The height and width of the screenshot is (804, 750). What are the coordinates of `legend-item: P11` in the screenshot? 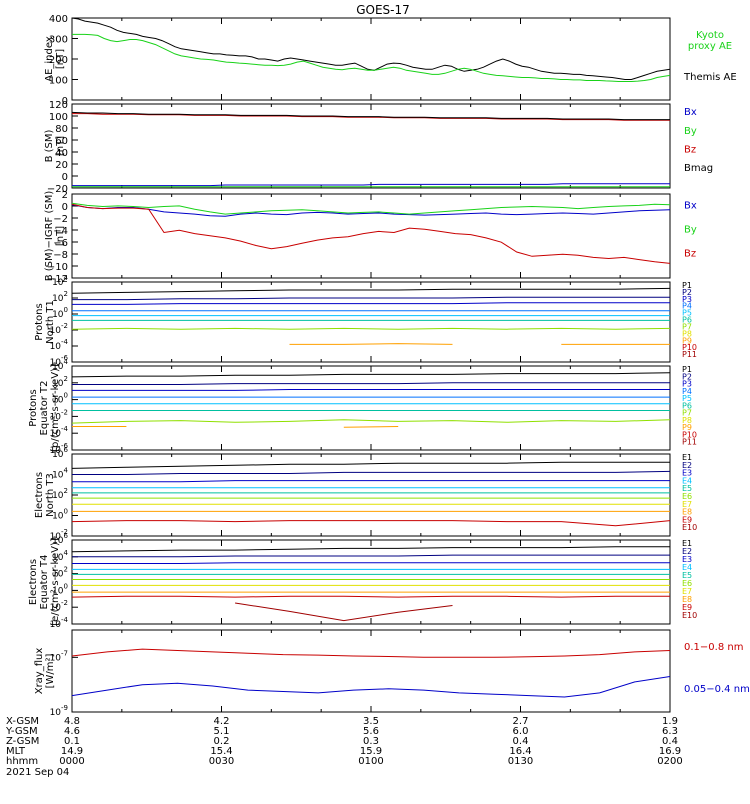 It's located at (689, 442).